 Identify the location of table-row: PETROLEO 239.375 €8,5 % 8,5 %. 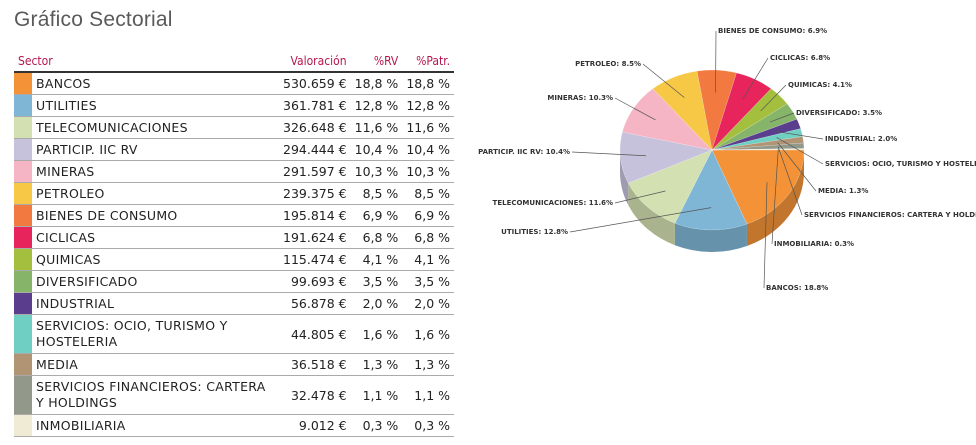
(234, 193).